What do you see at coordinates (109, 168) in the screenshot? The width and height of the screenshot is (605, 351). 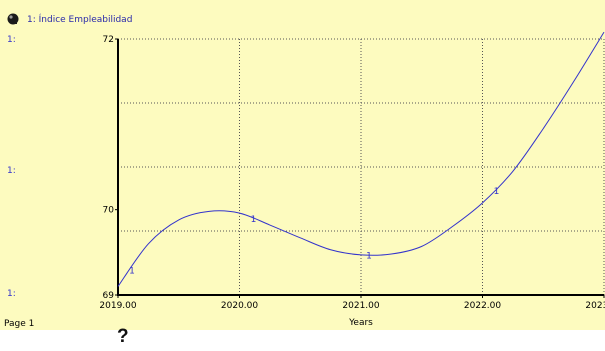 I see `y-tick-labels: 69 70 72` at bounding box center [109, 168].